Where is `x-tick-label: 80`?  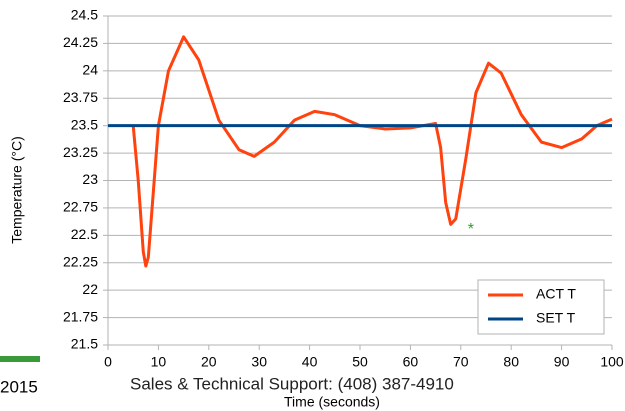
x-tick-label: 80 is located at coordinates (511, 362).